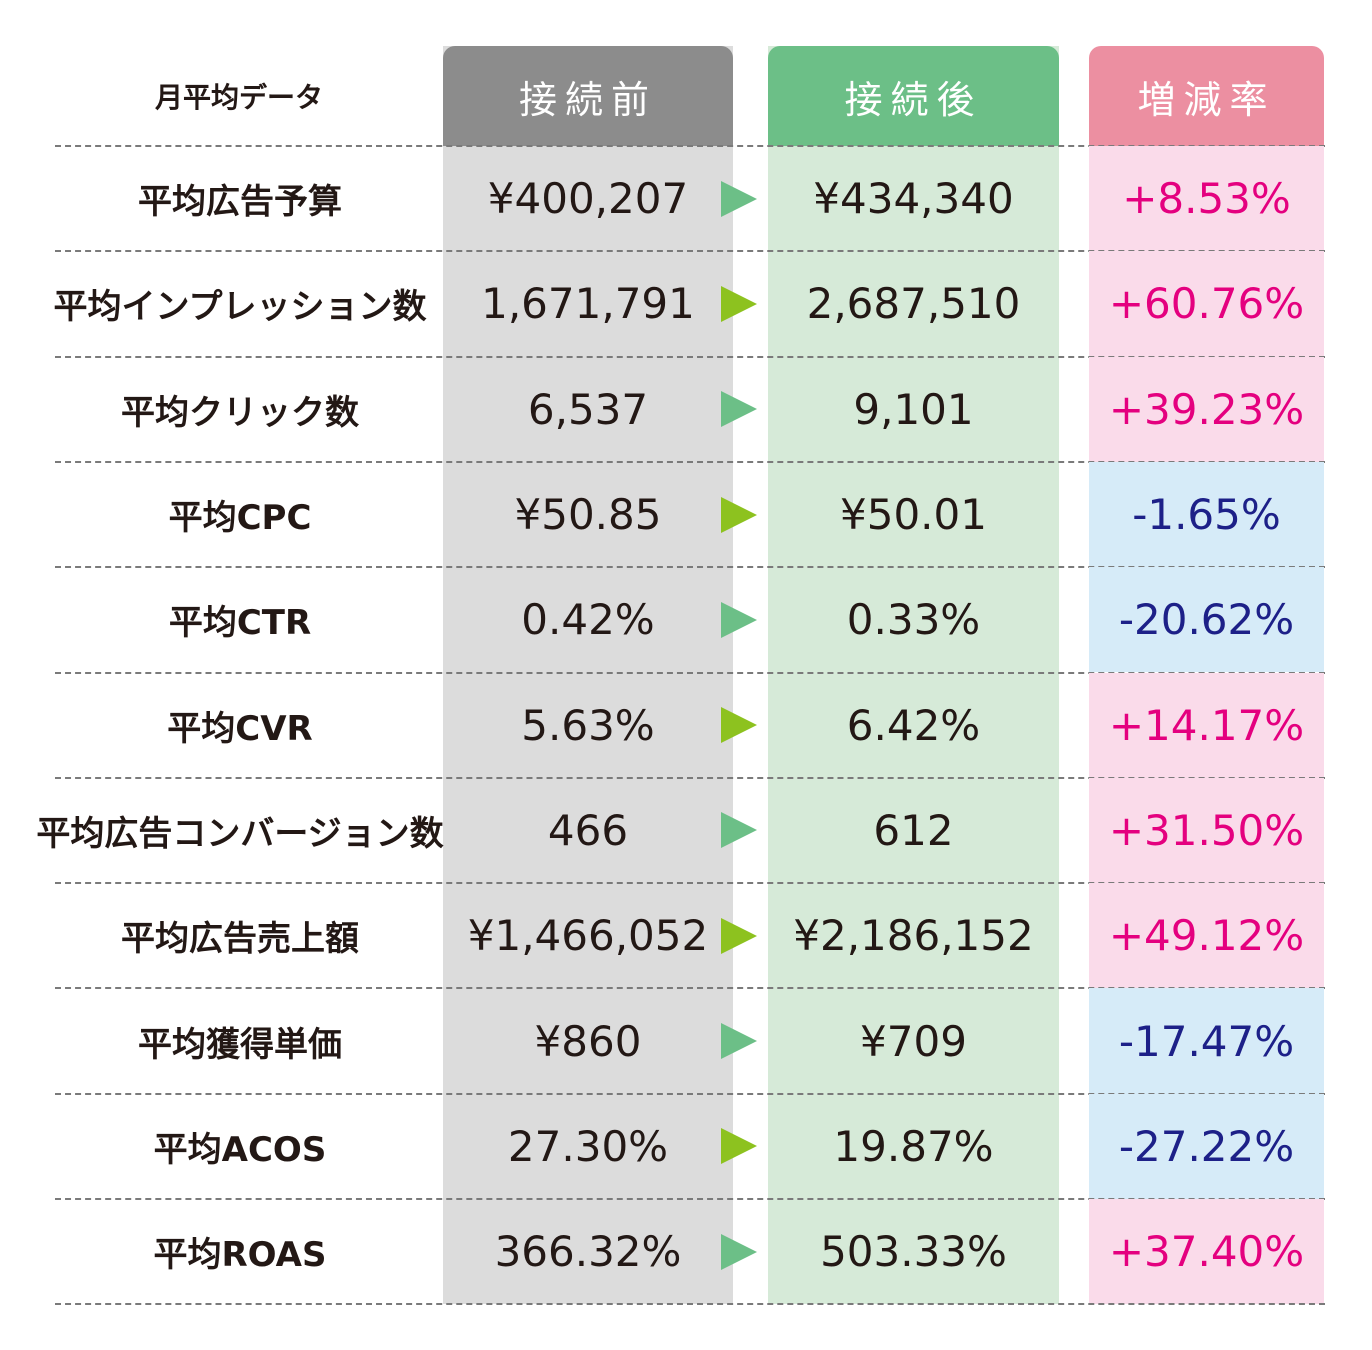 The width and height of the screenshot is (1372, 1350). I want to click on value-before: 0.42%, so click(588, 620).